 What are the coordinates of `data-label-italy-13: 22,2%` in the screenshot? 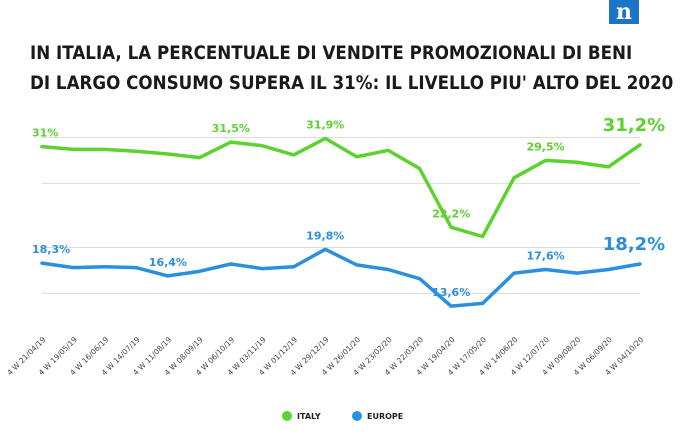 It's located at (451, 213).